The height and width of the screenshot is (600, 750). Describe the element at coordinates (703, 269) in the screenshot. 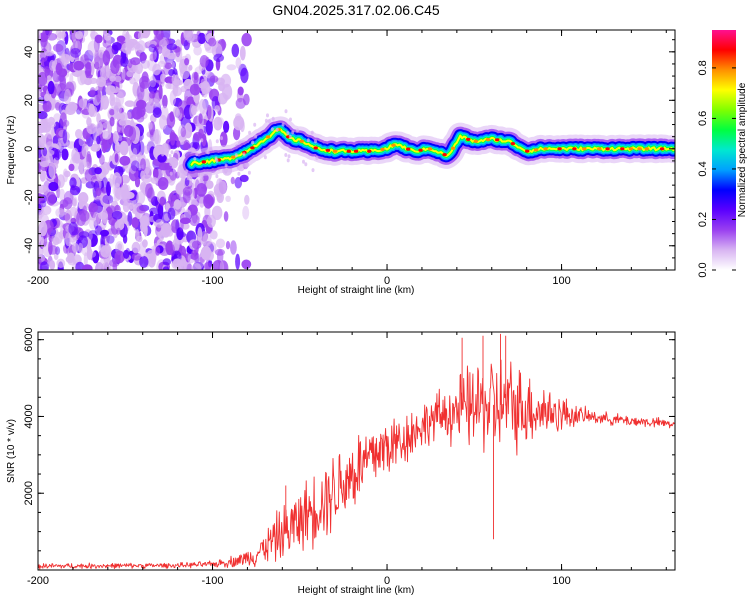

I see `colorbar-tick-label: 0.0` at that location.